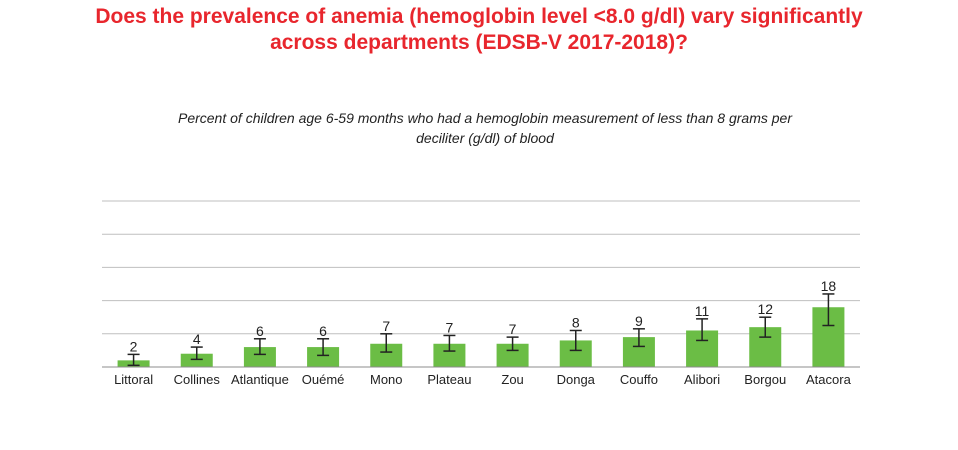 Image resolution: width=958 pixels, height=450 pixels. I want to click on x-tick-label: Donga, so click(576, 379).